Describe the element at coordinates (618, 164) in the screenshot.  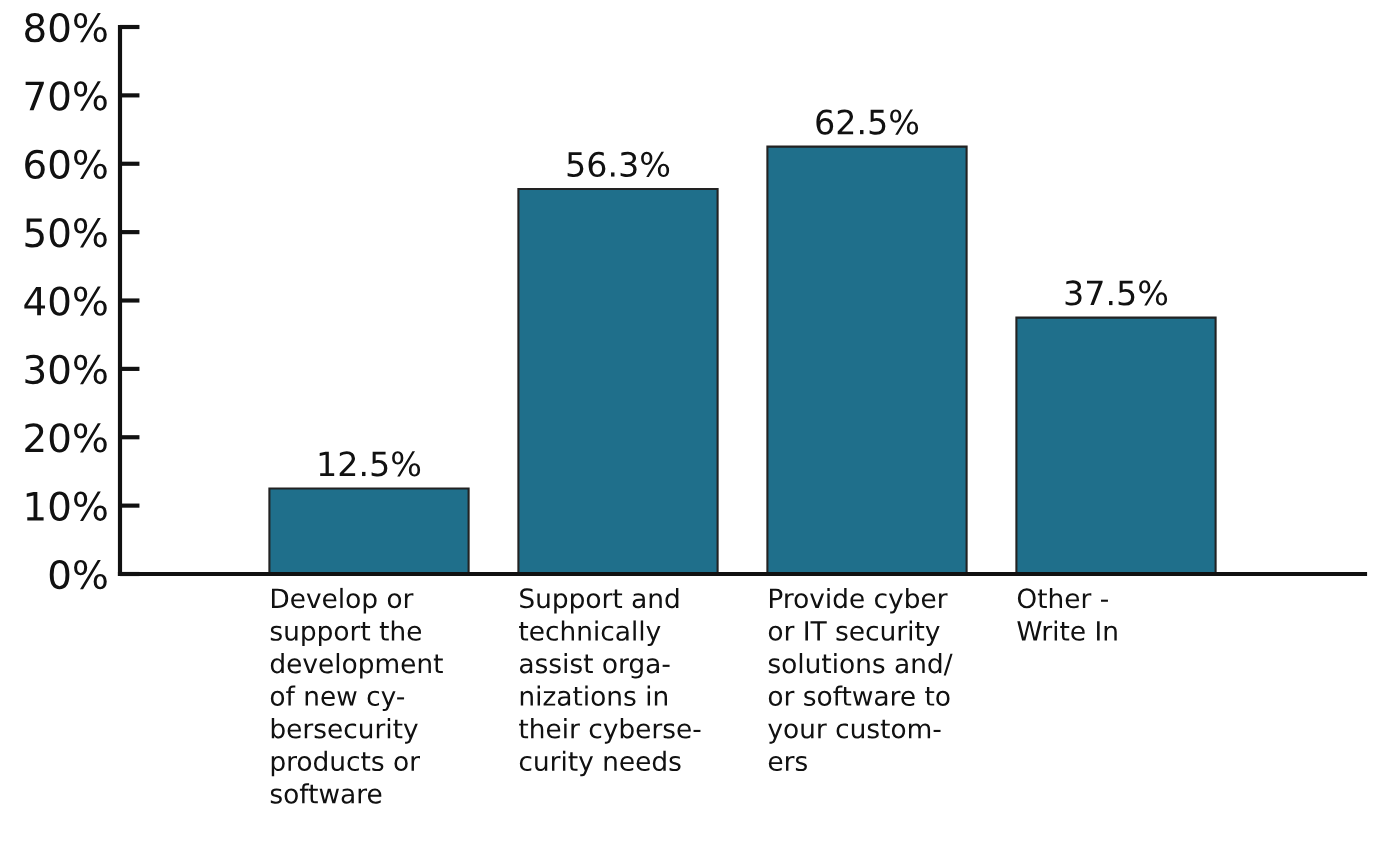
I see `data-label: 56.3%` at that location.